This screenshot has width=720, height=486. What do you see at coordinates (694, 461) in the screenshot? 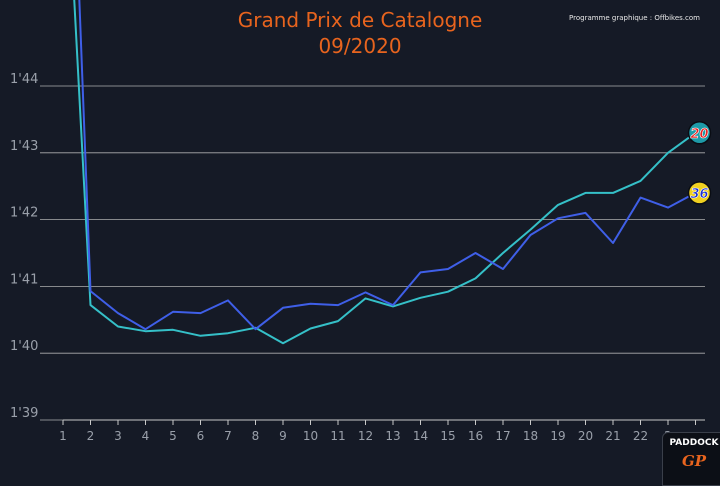
I see `logo-mark: GP` at bounding box center [694, 461].